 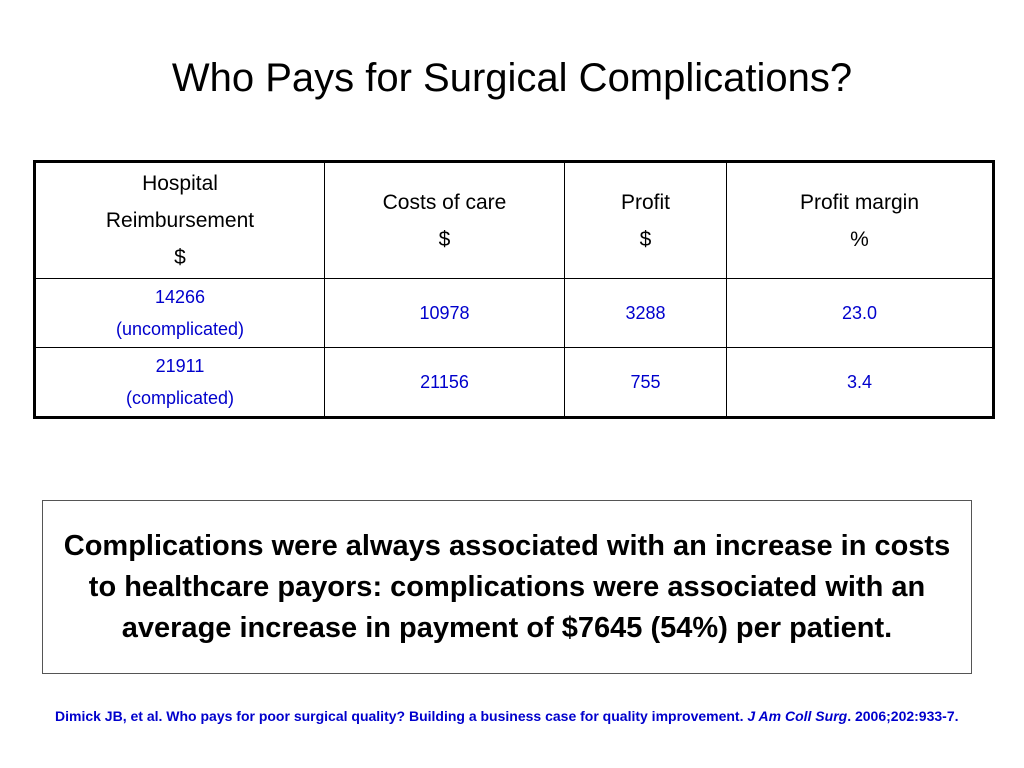 What do you see at coordinates (859, 239) in the screenshot?
I see `header-line: %` at bounding box center [859, 239].